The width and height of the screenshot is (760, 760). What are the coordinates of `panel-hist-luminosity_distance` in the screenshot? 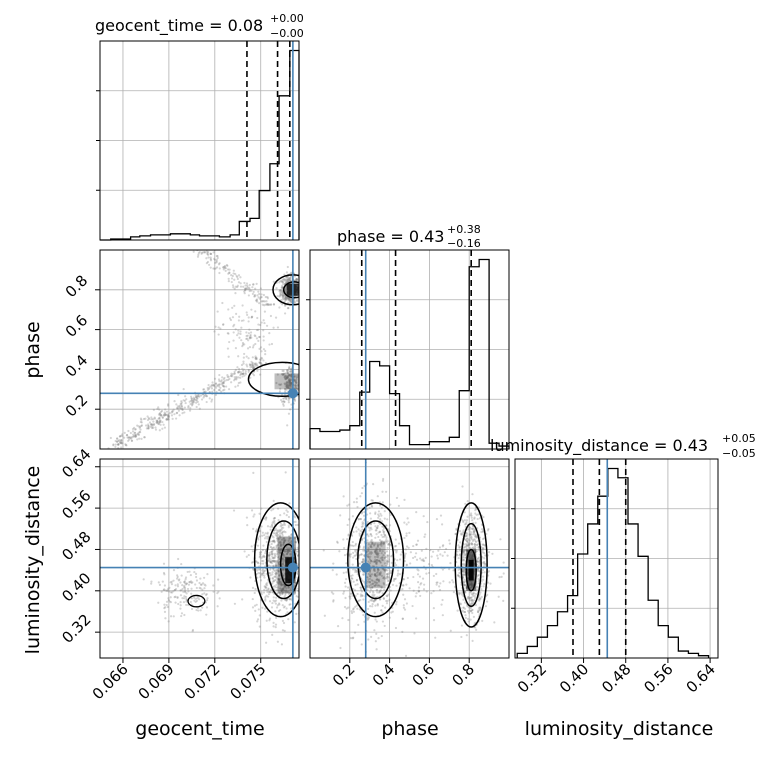 It's located at (615, 558).